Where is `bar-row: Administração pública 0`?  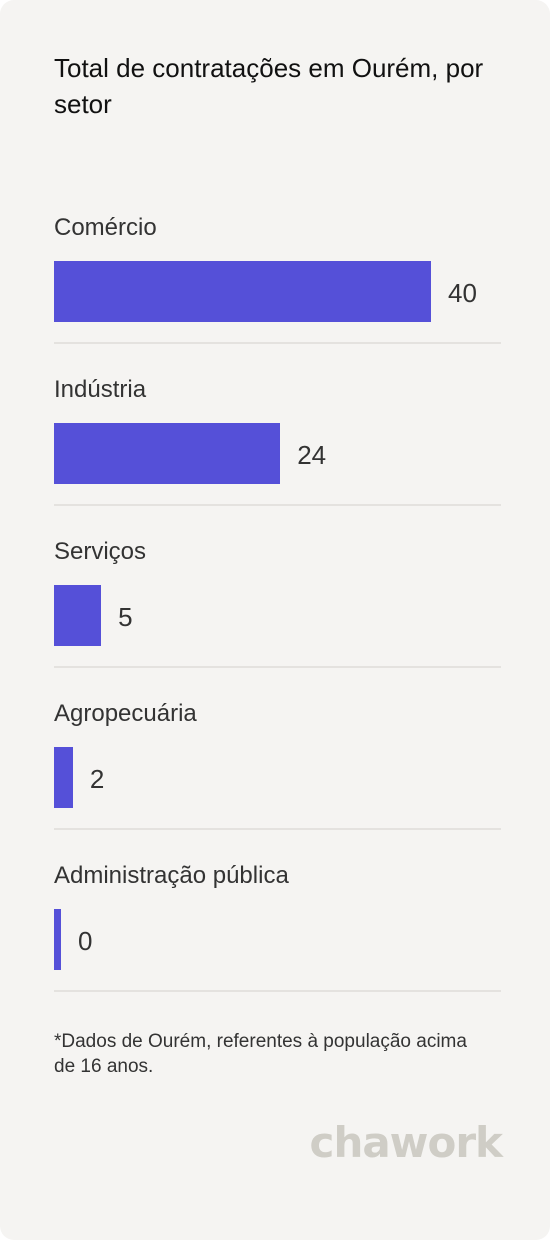 bar-row: Administração pública 0 is located at coordinates (277, 942).